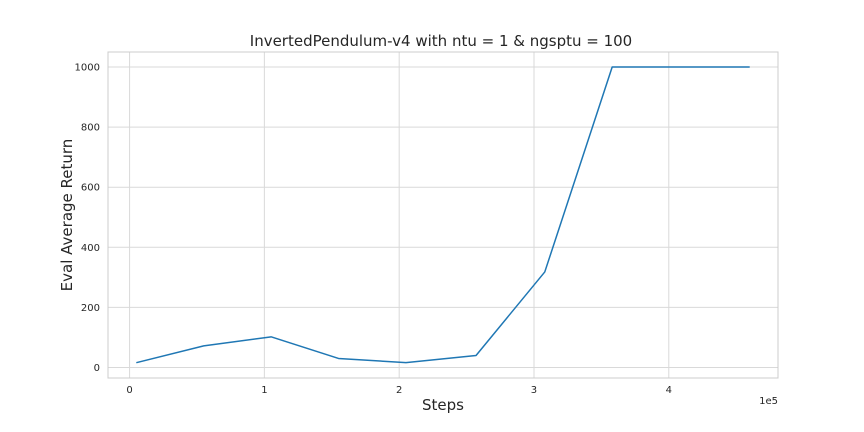  What do you see at coordinates (264, 390) in the screenshot?
I see `x-tick-label: 1` at bounding box center [264, 390].